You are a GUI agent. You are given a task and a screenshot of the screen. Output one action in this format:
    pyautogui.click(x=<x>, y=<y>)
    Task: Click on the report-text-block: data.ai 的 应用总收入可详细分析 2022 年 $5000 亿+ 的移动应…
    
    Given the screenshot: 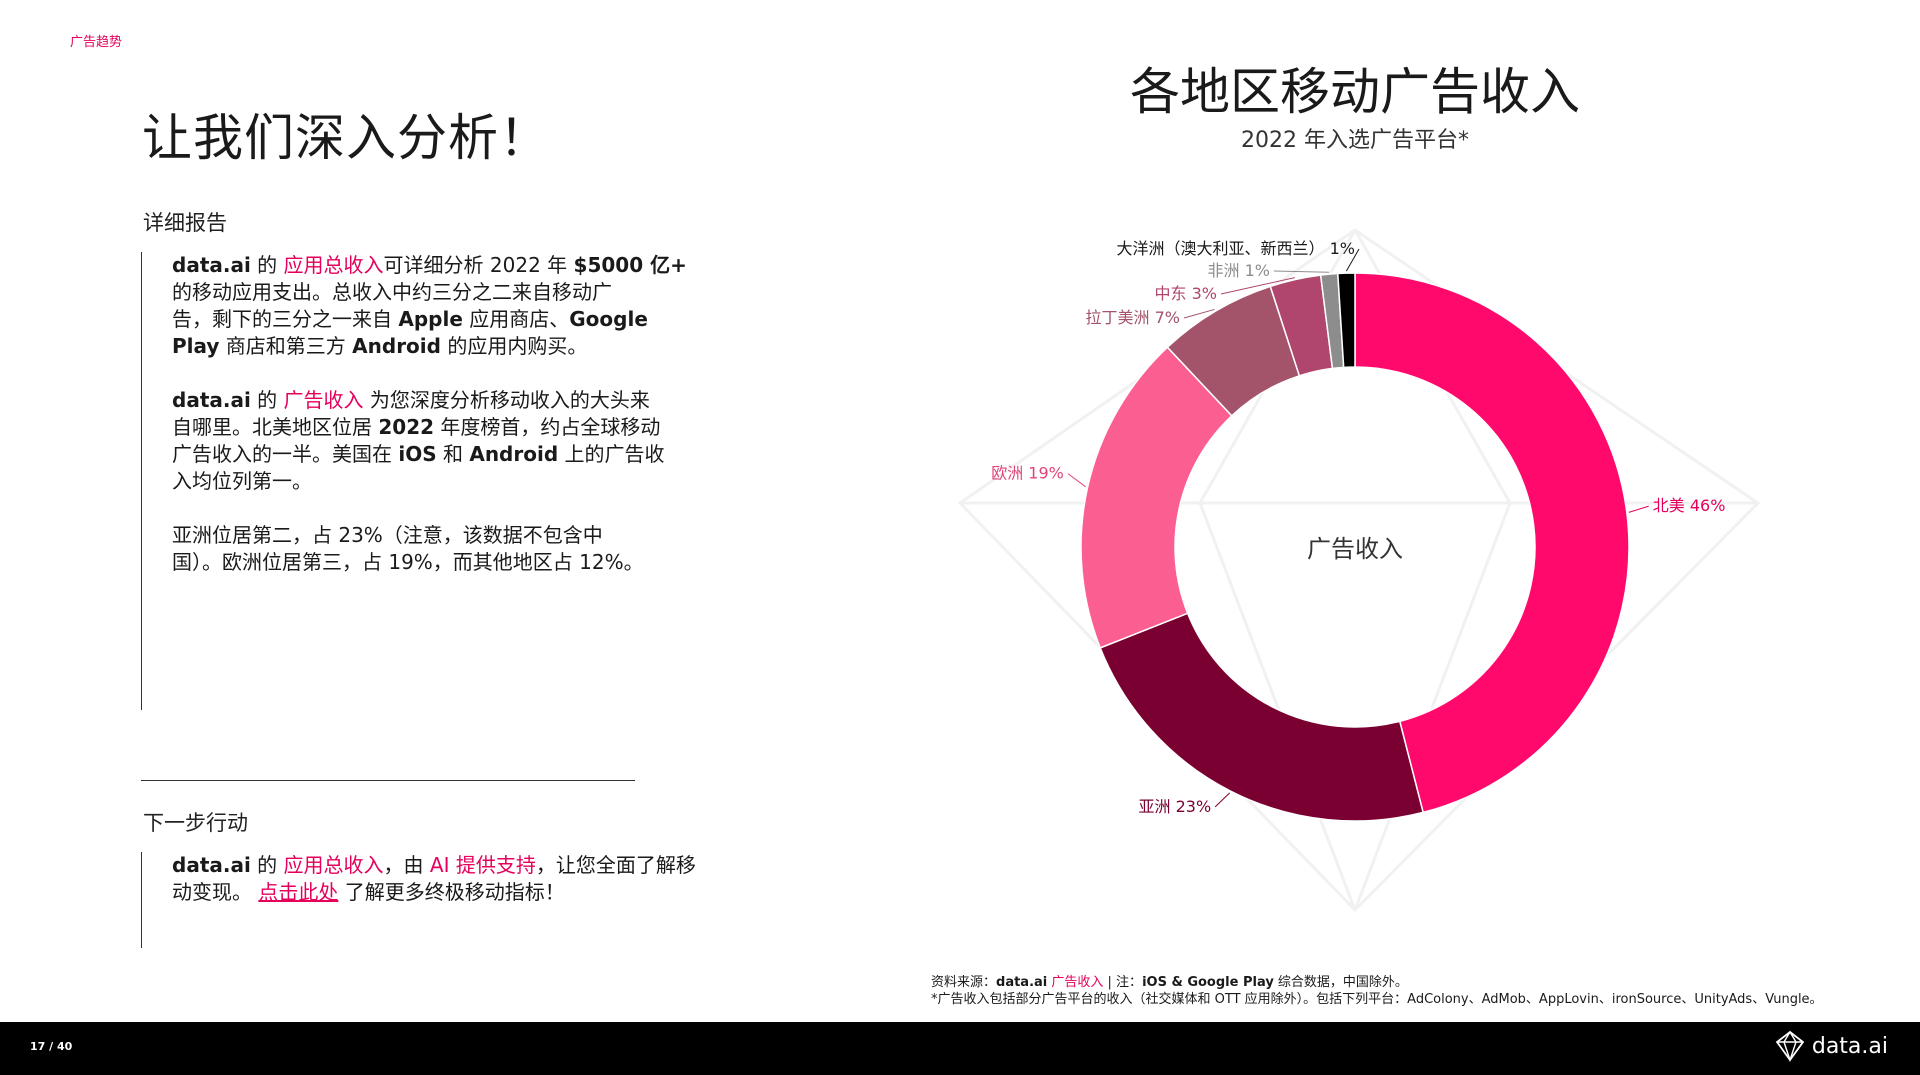 What is the action you would take?
    pyautogui.click(x=416, y=481)
    